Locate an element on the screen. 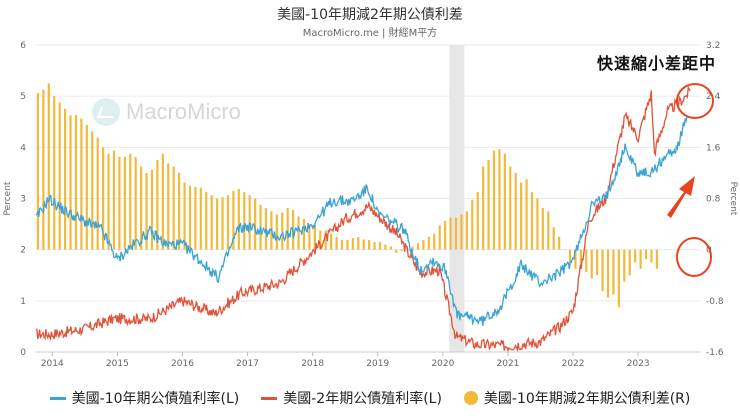  left-tick-label: 4 is located at coordinates (23, 148).